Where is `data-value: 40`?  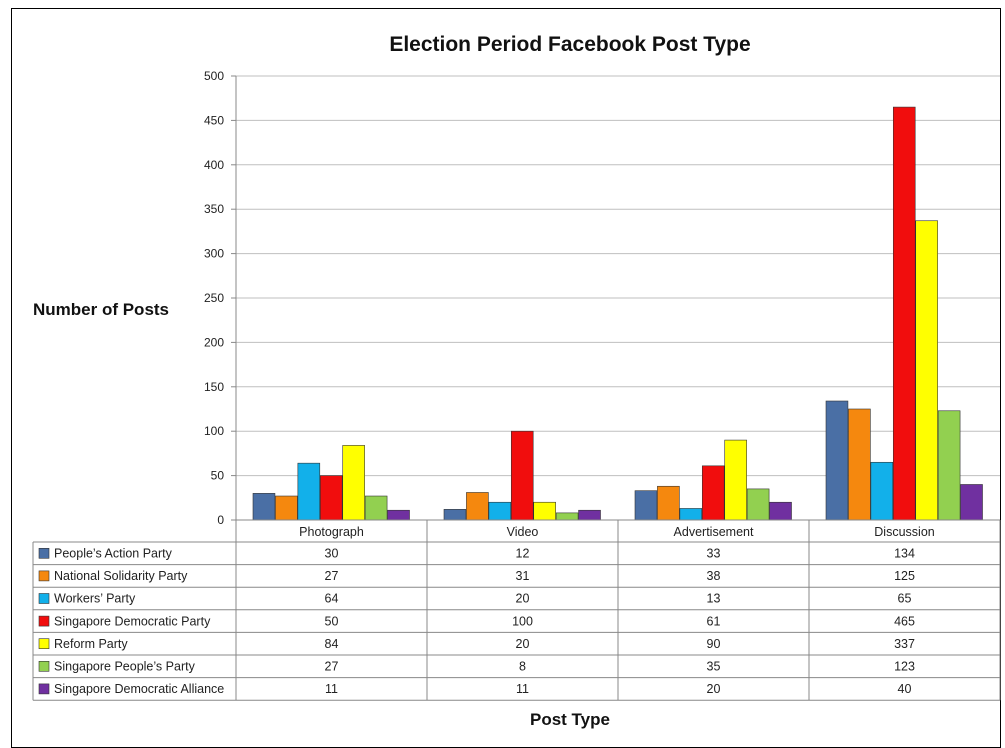
data-value: 40 is located at coordinates (905, 689).